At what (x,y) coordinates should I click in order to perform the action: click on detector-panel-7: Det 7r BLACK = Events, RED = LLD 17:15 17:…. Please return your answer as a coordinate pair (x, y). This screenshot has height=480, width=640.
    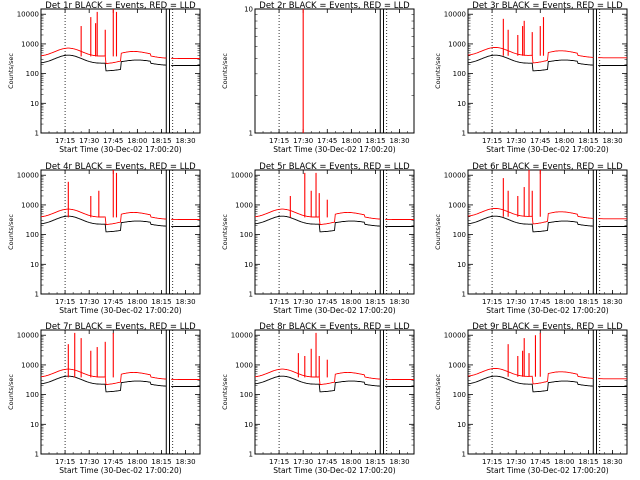
    Looking at the image, I should click on (104, 398).